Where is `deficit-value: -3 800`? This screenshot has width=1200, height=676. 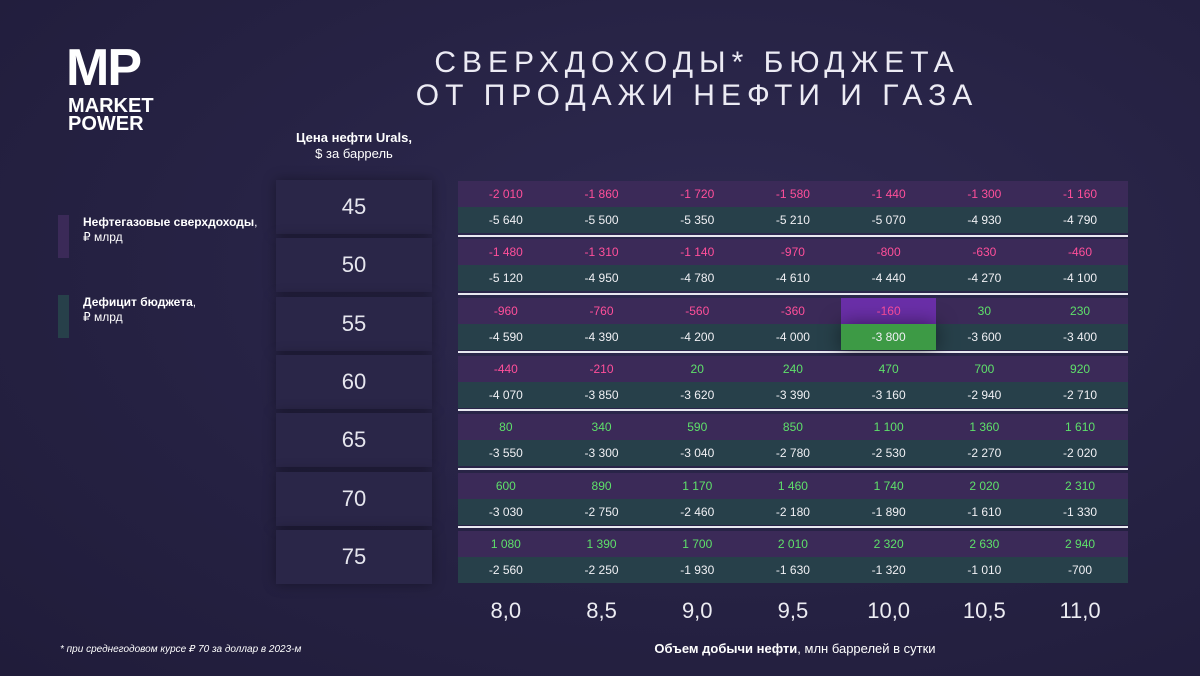 deficit-value: -3 800 is located at coordinates (888, 336).